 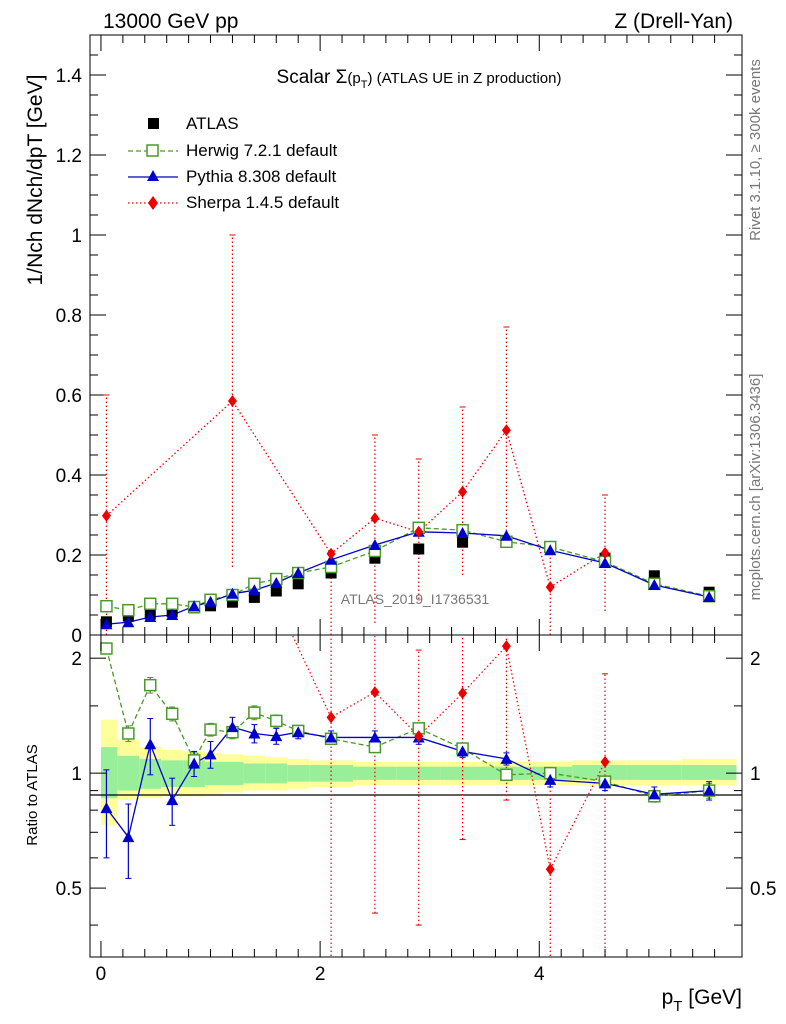 I want to click on ratio-y-tick-label-right: 1, so click(x=755, y=774).